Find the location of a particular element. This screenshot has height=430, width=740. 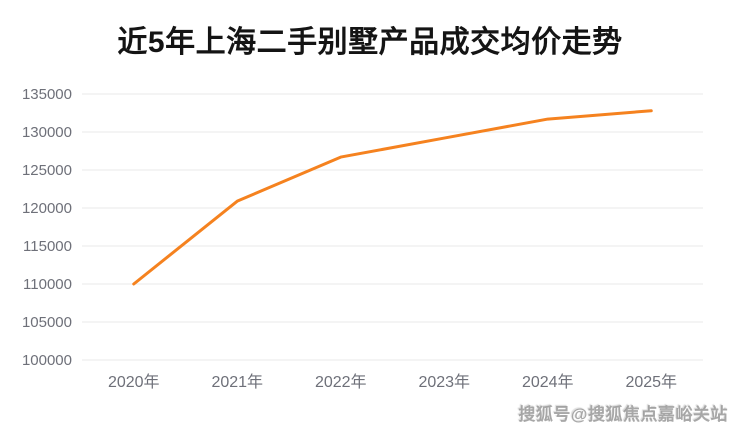

x-axis-tick-label: 2022年 is located at coordinates (341, 382).